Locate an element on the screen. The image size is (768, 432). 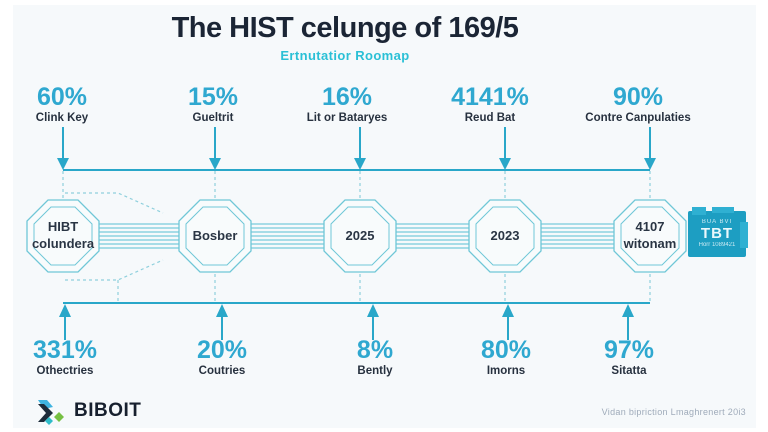
stat-value: 20% is located at coordinates (222, 350).